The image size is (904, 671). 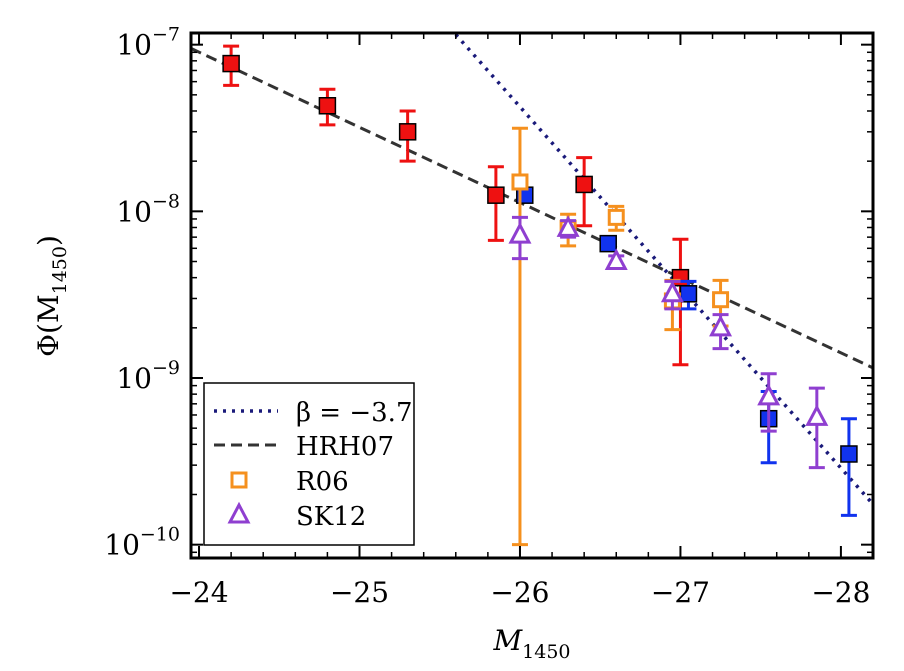 What do you see at coordinates (239, 480) in the screenshot?
I see `legend-key-square` at bounding box center [239, 480].